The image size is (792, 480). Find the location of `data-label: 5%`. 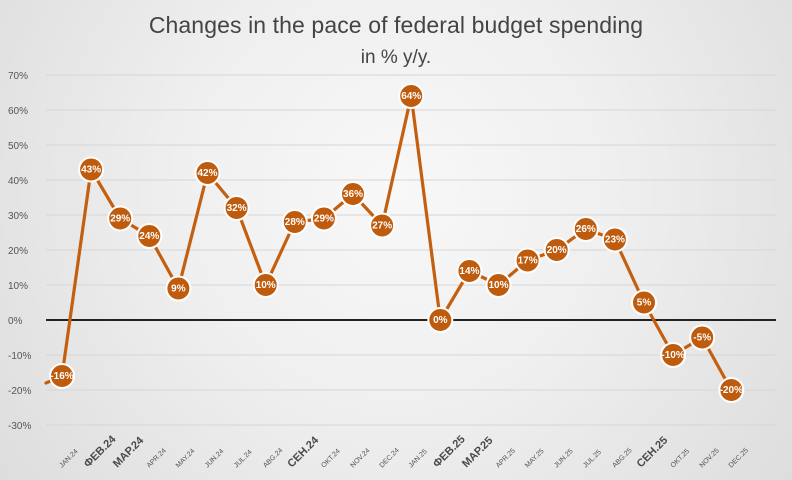

data-label: 5% is located at coordinates (644, 303).